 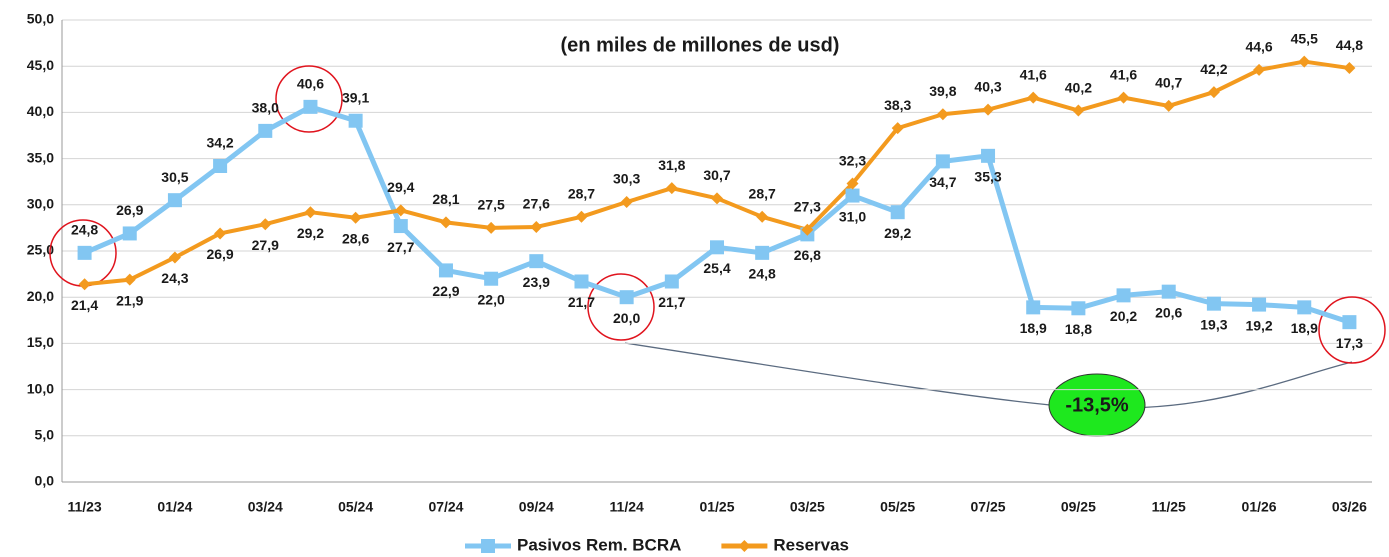 I want to click on data-label: 22,9, so click(x=445, y=291).